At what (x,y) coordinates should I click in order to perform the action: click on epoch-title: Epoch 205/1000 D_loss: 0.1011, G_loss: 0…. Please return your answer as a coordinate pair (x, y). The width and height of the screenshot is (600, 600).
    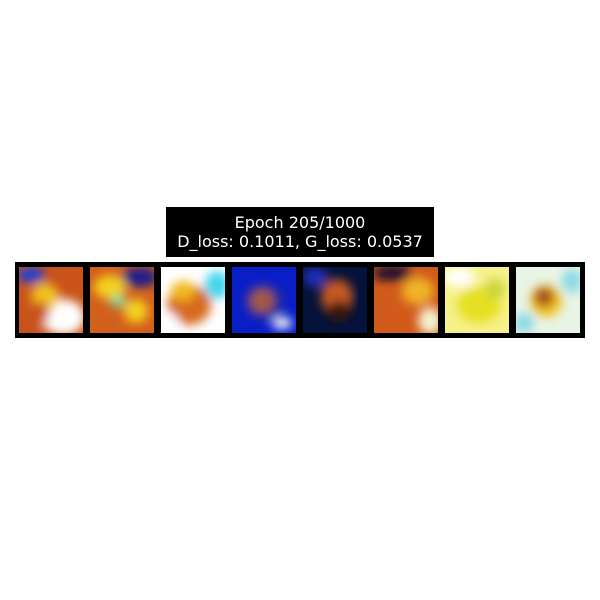
    Looking at the image, I should click on (300, 232).